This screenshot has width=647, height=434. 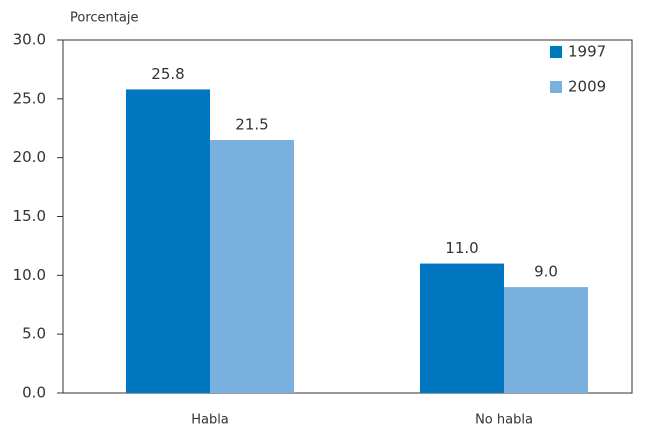 What do you see at coordinates (104, 18) in the screenshot?
I see `y-axis-label: Porcentaje` at bounding box center [104, 18].